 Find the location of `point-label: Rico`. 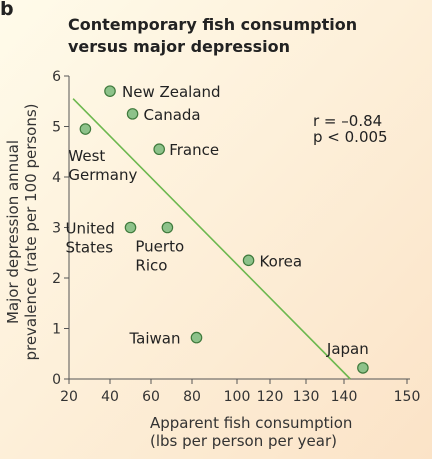

point-label: Rico is located at coordinates (151, 266).